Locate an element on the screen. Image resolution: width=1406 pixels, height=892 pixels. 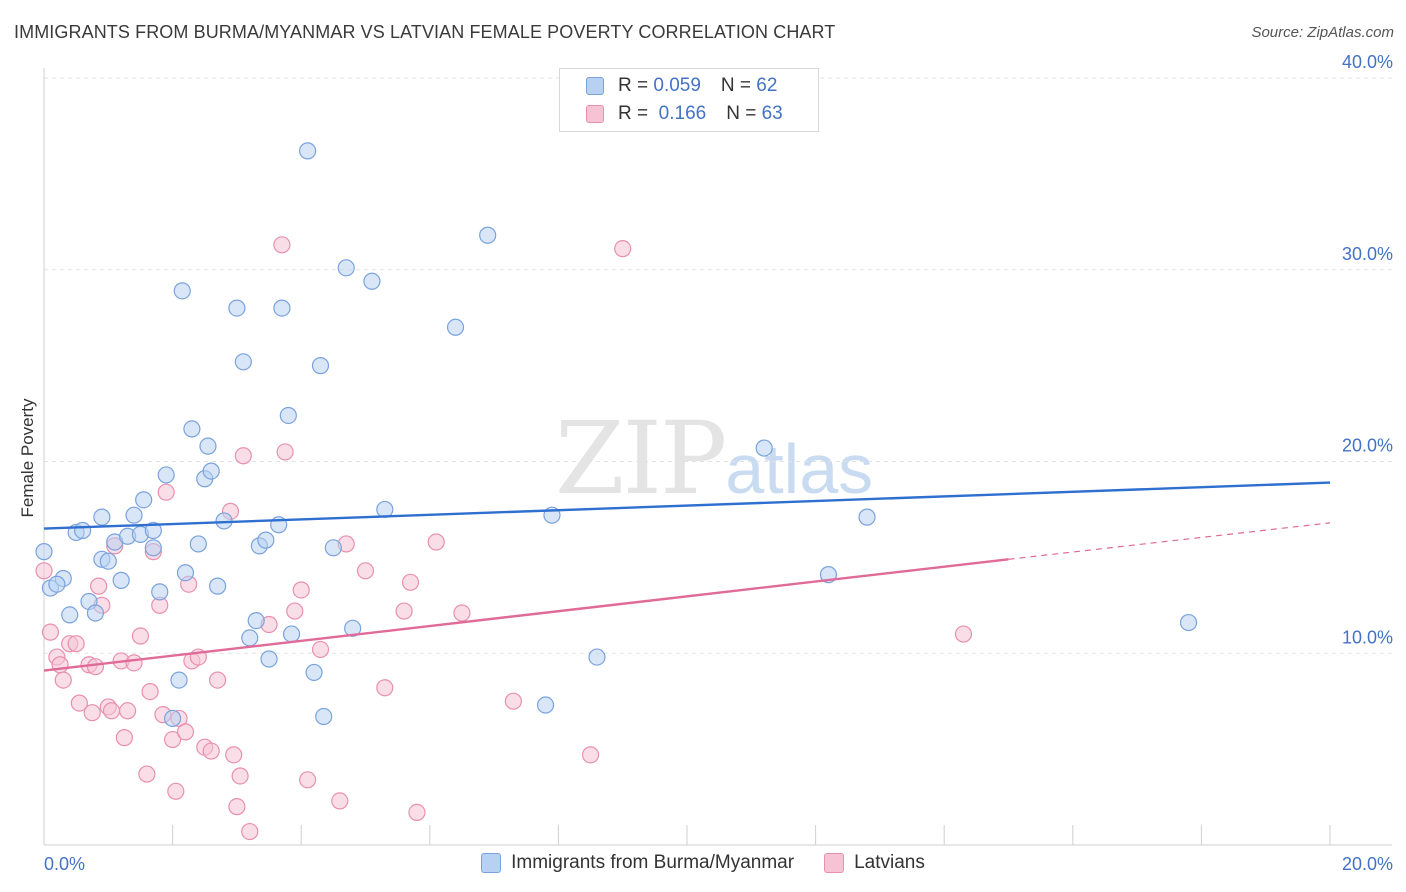
trend-line-latvians-extension is located at coordinates (1169, 541).